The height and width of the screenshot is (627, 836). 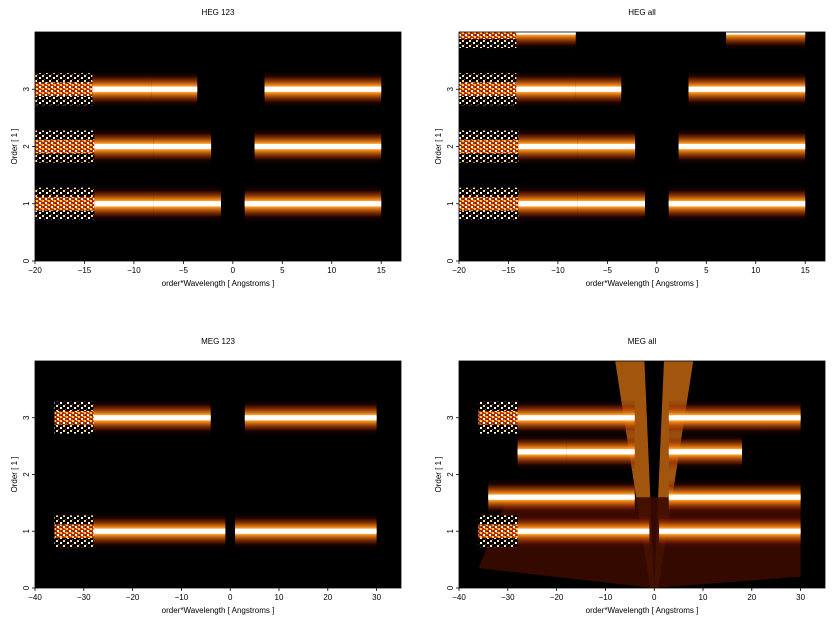 What do you see at coordinates (35, 597) in the screenshot?
I see `x-tick-label: −40` at bounding box center [35, 597].